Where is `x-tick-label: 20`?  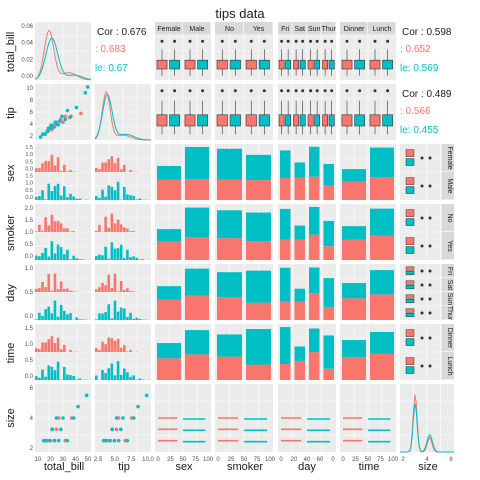
x-tick-label: 20 is located at coordinates (294, 460).